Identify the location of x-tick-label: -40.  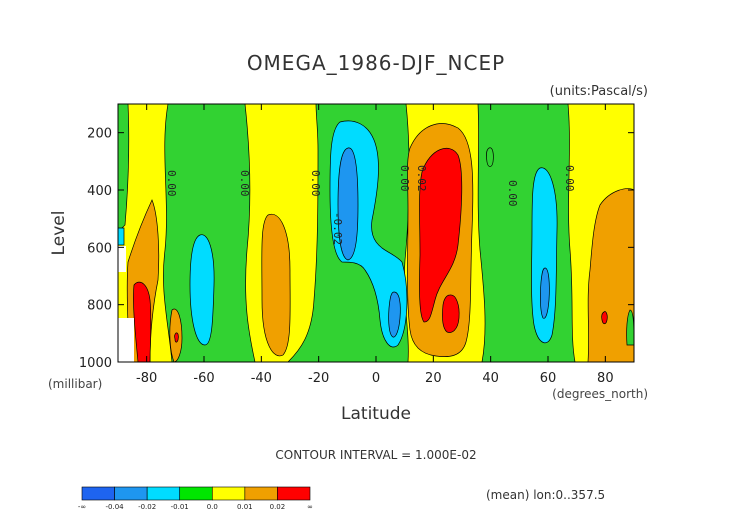
(261, 378).